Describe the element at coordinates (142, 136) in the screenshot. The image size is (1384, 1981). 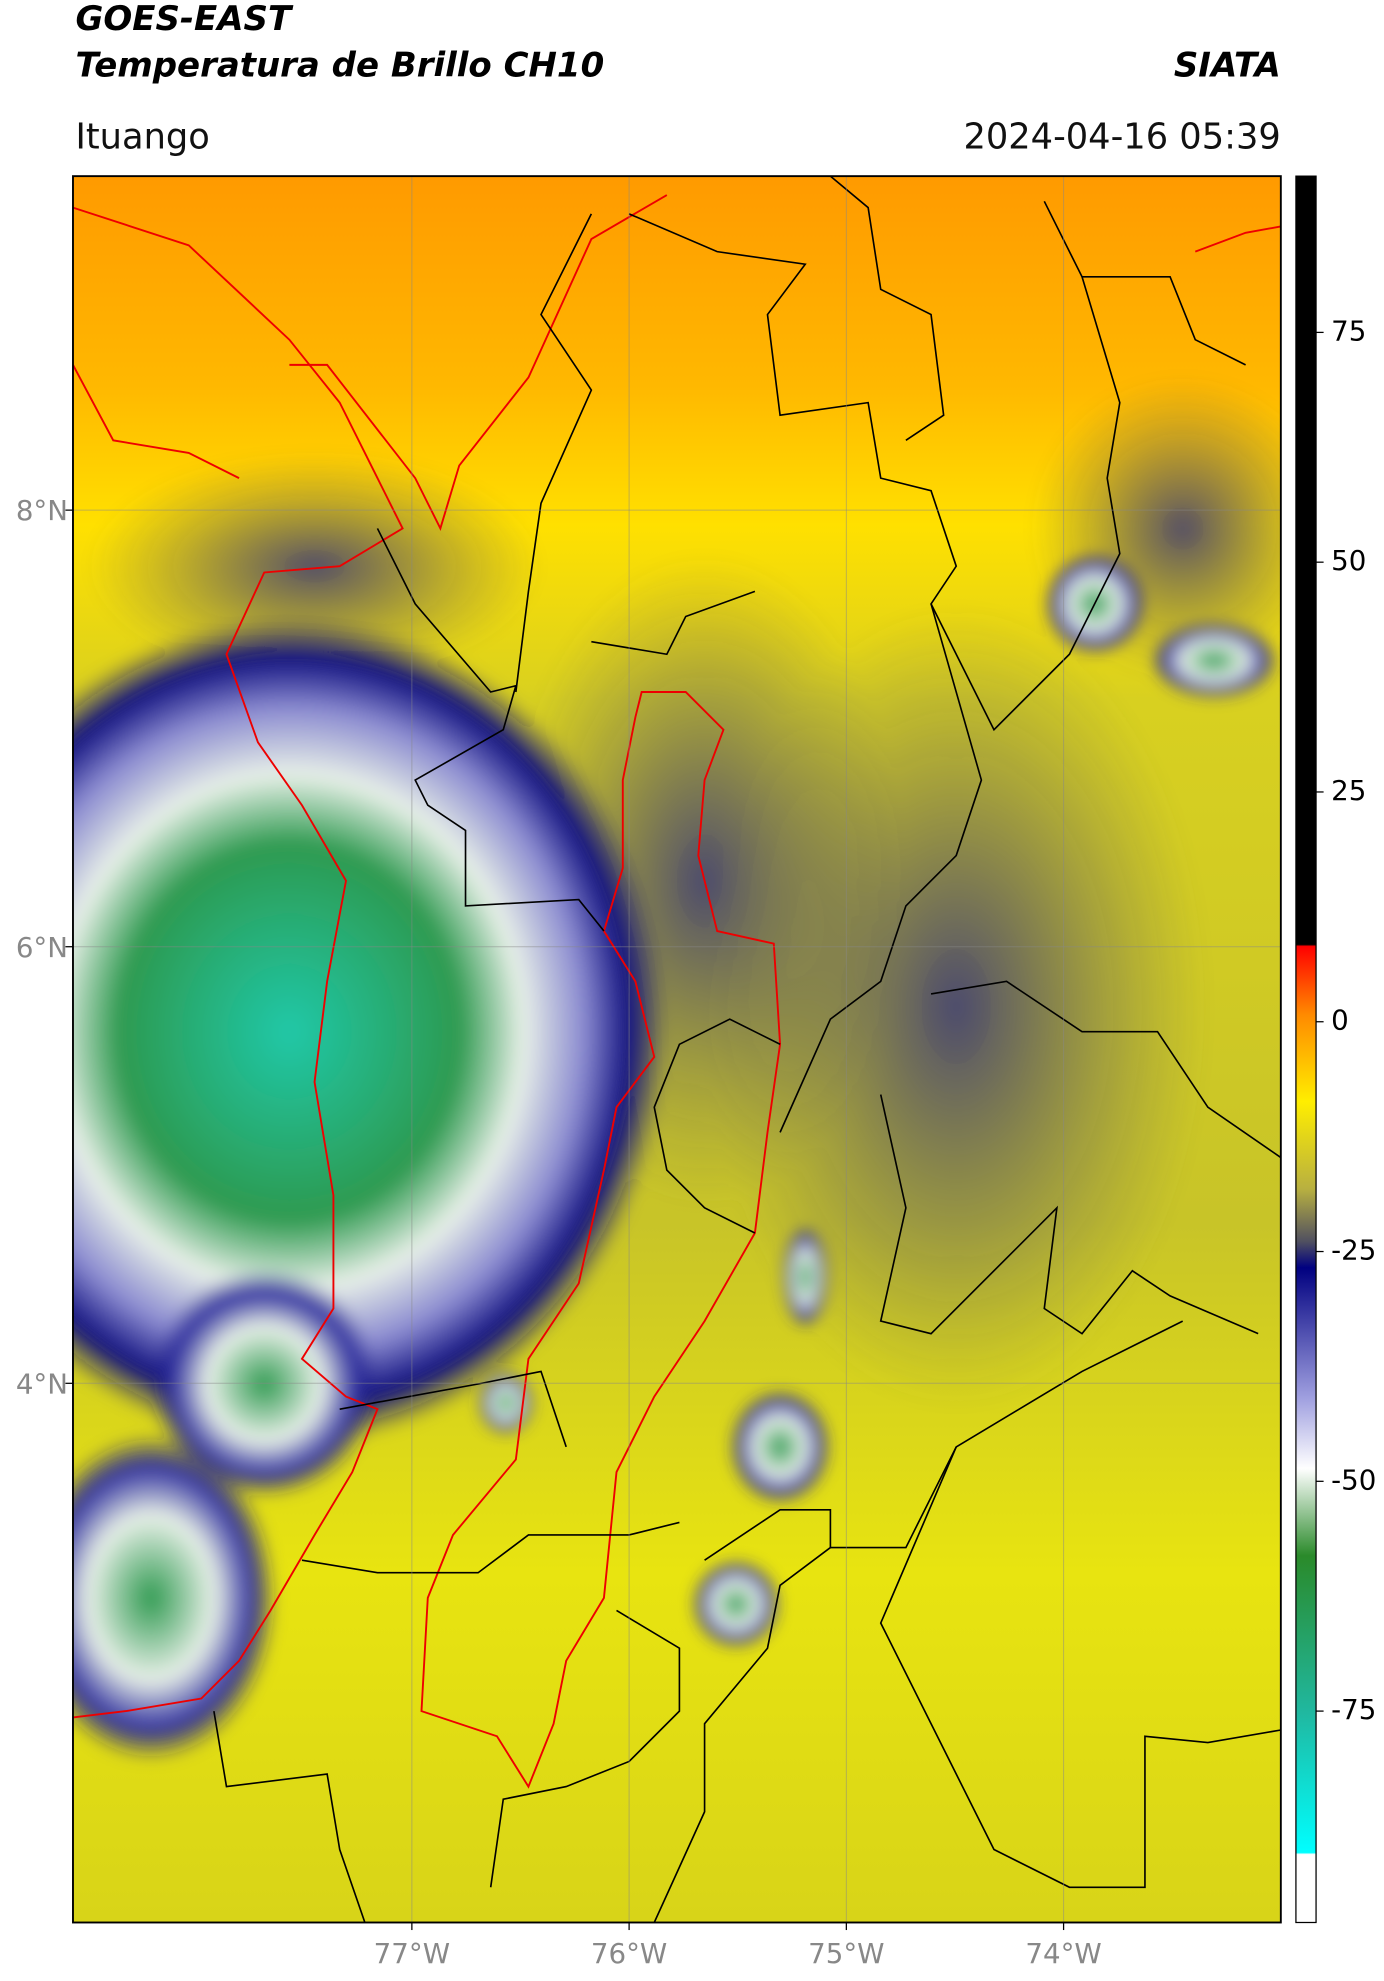
I see `region: Ituango` at that location.